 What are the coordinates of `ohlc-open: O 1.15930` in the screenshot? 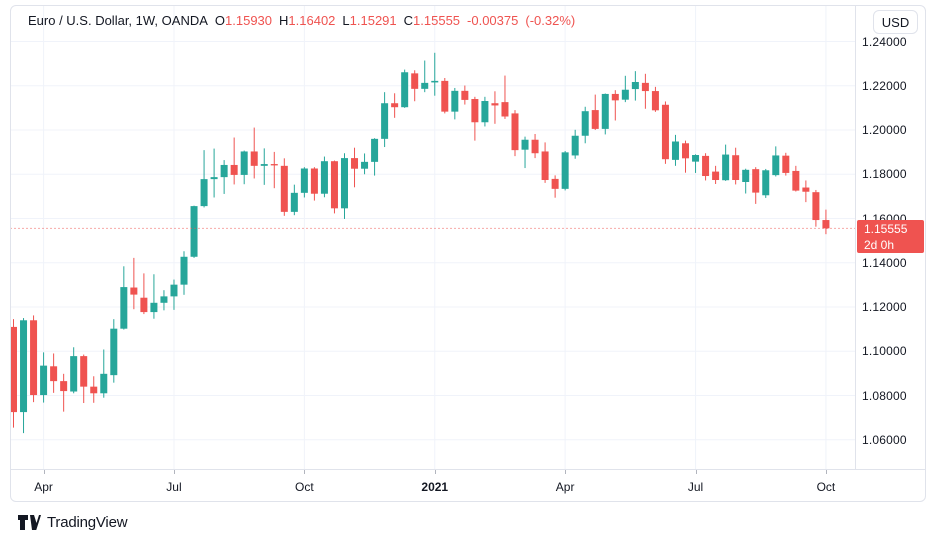 It's located at (243, 20).